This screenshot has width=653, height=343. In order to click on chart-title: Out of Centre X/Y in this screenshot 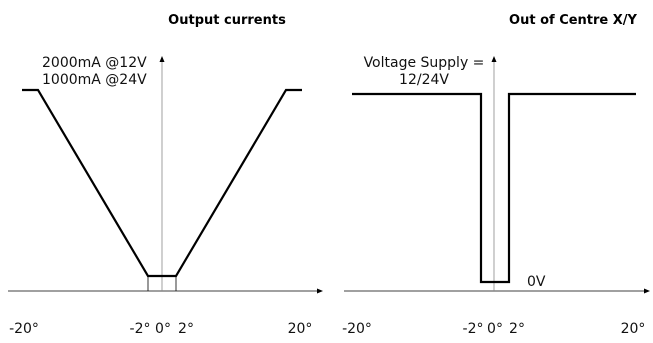, I will do `click(573, 20)`.